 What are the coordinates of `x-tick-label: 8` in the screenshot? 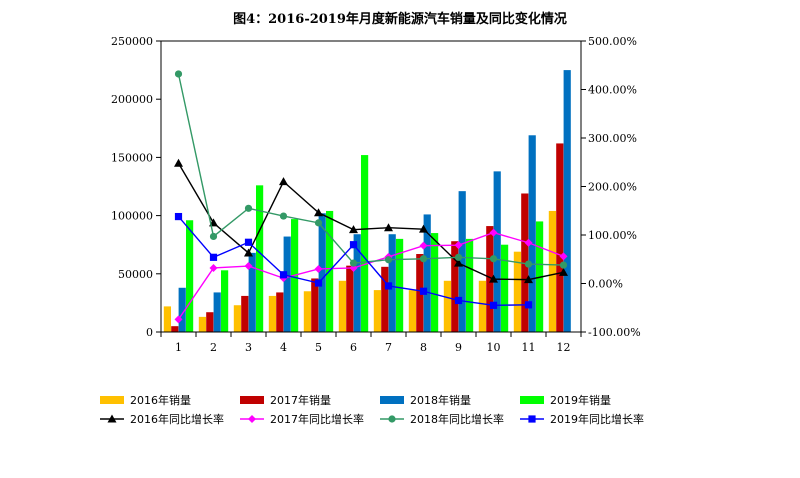 It's located at (423, 347).